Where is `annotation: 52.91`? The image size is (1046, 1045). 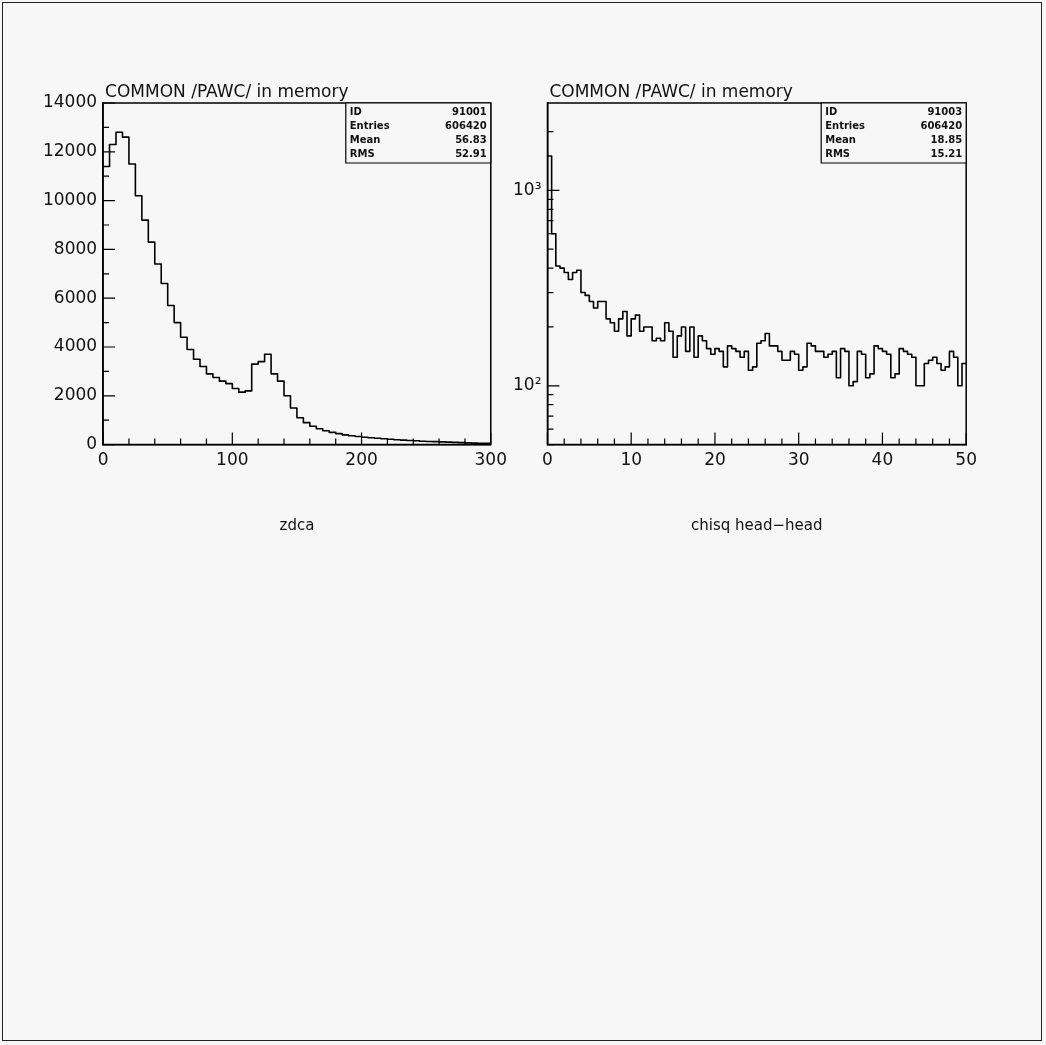 annotation: 52.91 is located at coordinates (471, 153).